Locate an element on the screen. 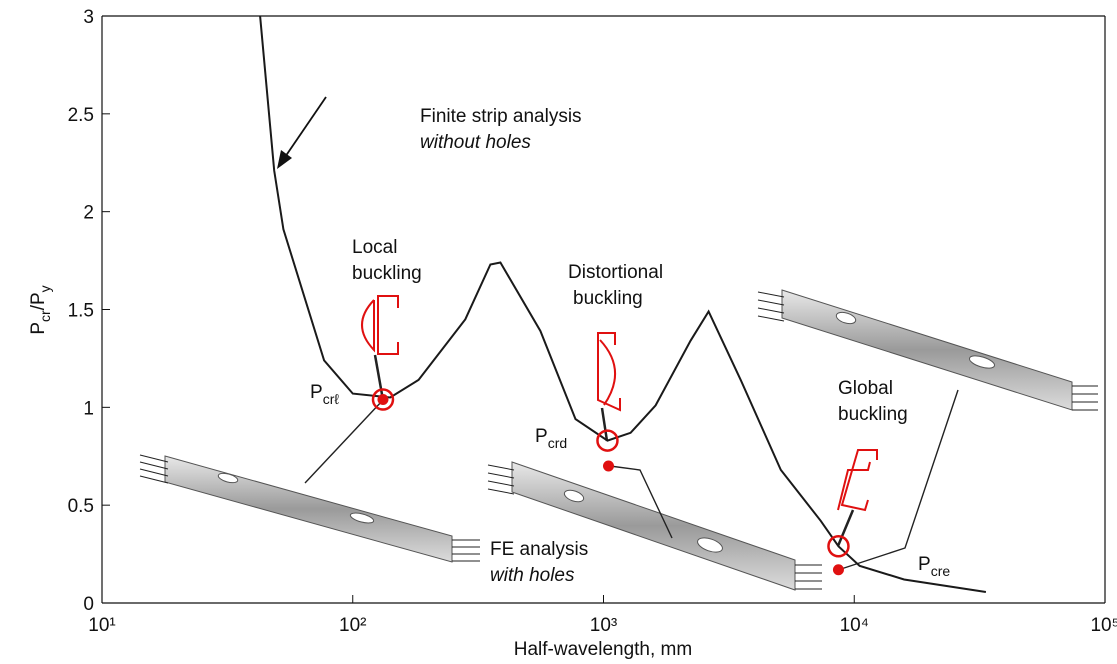  beam-global is located at coordinates (927, 350).